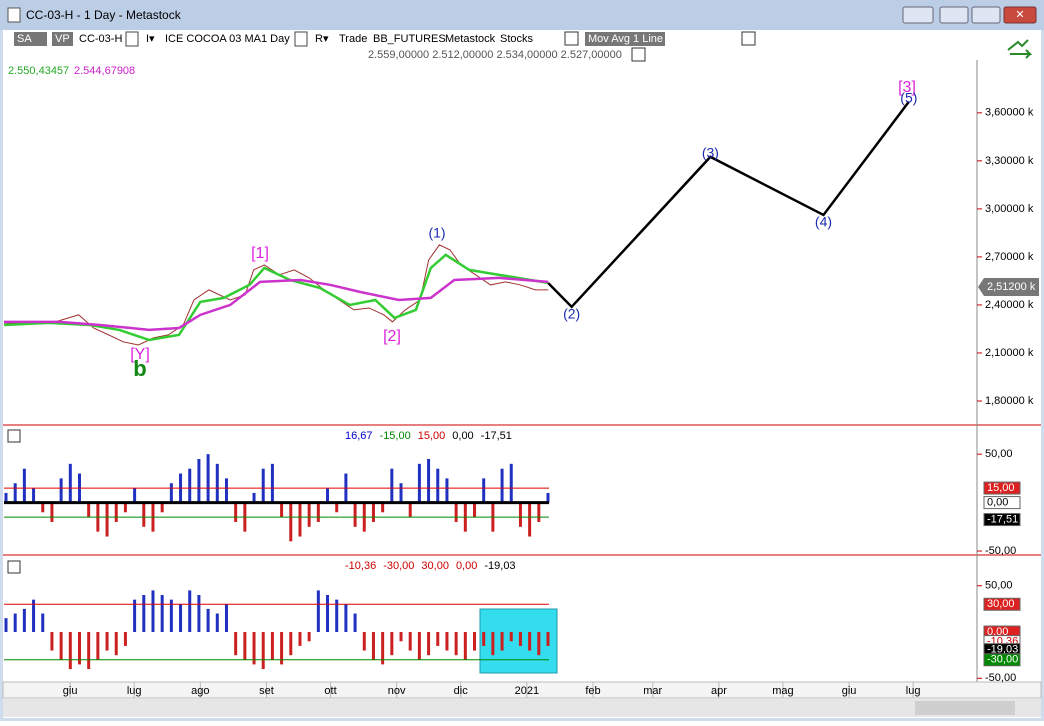 The width and height of the screenshot is (1044, 726). What do you see at coordinates (436, 233) in the screenshot?
I see `wave-label: (1)` at bounding box center [436, 233].